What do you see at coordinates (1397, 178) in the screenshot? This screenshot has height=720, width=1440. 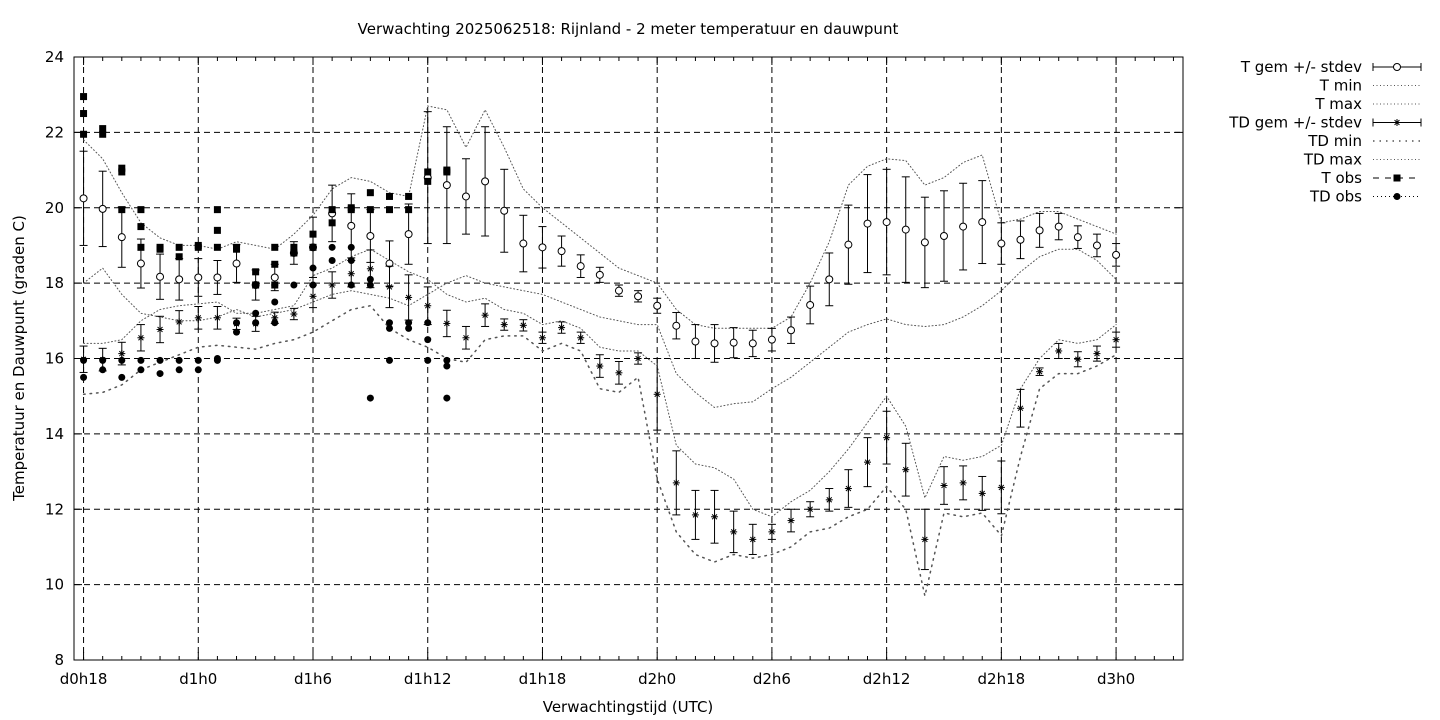 I see `legend-sample-t-obs` at bounding box center [1397, 178].